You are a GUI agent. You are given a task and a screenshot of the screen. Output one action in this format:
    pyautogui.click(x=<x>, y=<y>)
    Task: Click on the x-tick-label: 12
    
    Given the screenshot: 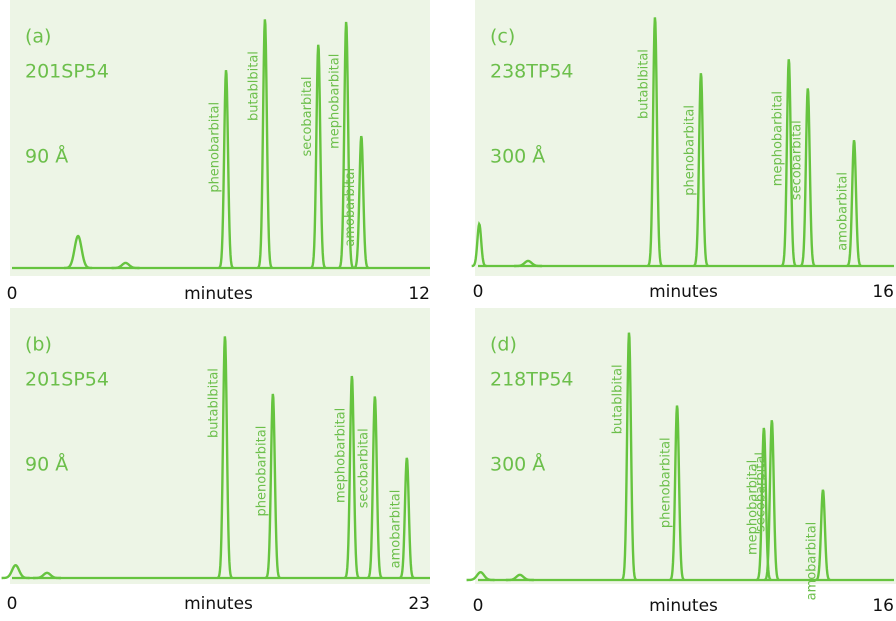 What is the action you would take?
    pyautogui.click(x=419, y=294)
    